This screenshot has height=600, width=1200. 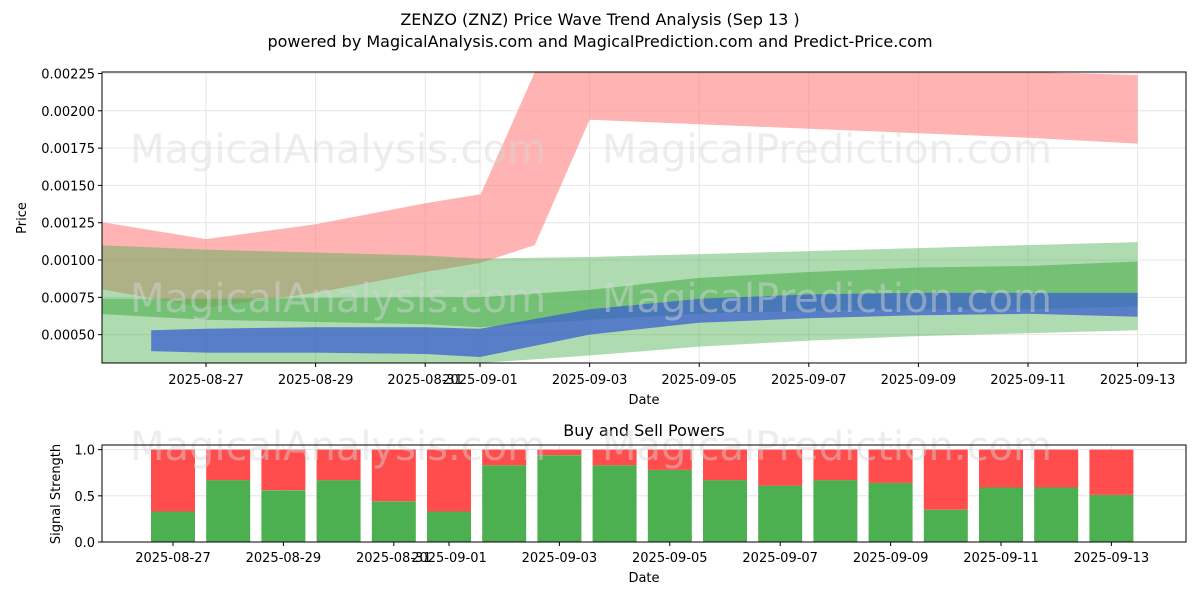 I want to click on power-x-tick-label: 2025-09-03, so click(x=560, y=558).